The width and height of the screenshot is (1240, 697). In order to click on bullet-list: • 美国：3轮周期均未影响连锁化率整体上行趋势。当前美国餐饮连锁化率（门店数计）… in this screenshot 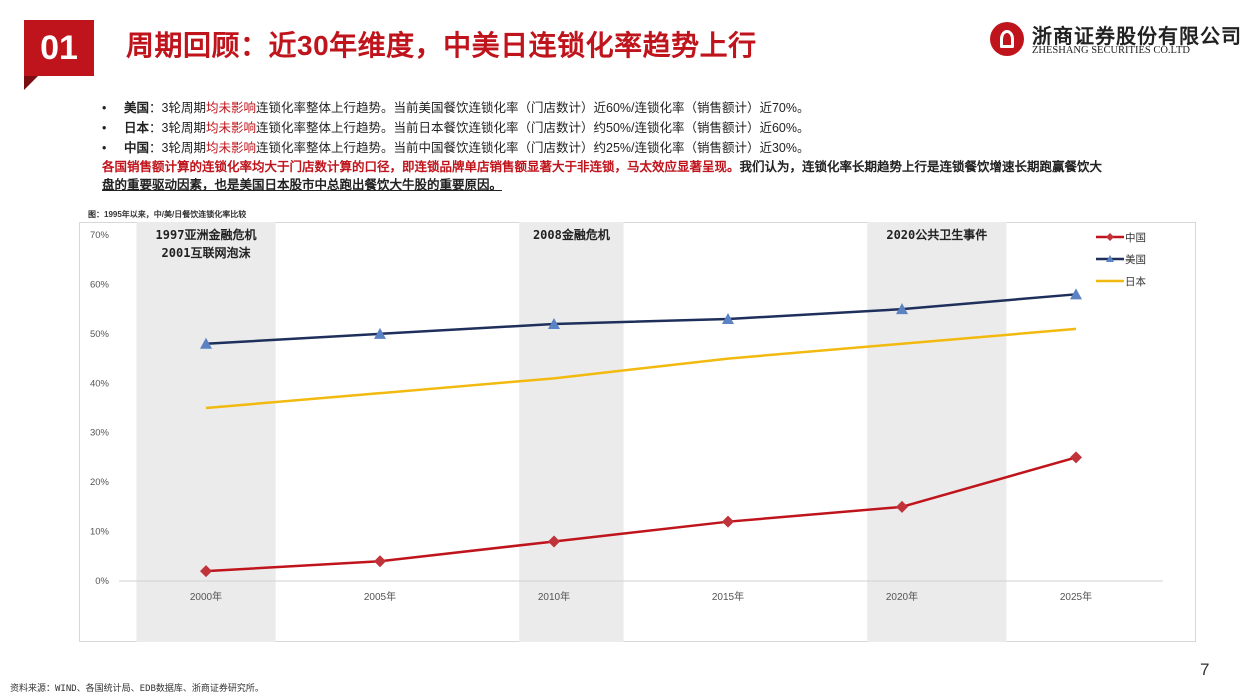, I will do `click(632, 146)`.